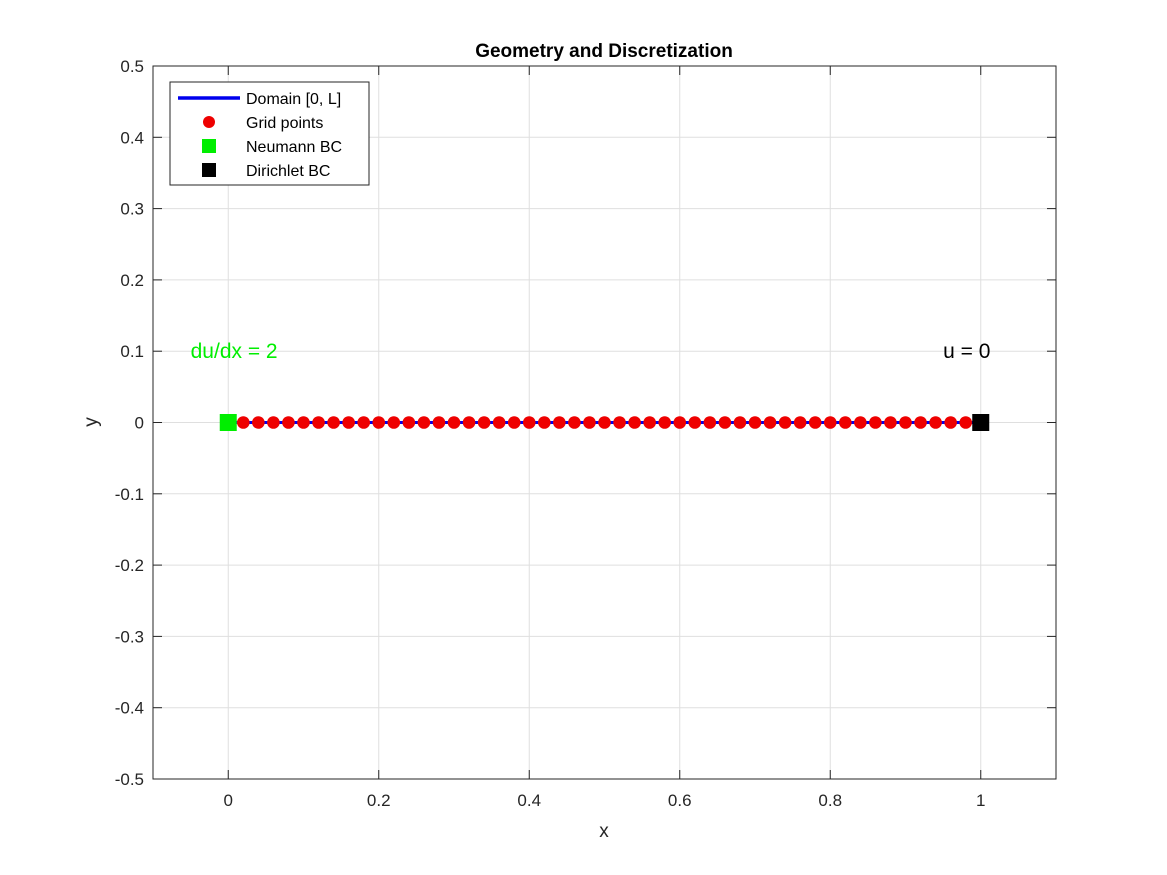 Image resolution: width=1167 pixels, height=875 pixels. I want to click on legend-label-domain: Domain [0, L], so click(293, 99).